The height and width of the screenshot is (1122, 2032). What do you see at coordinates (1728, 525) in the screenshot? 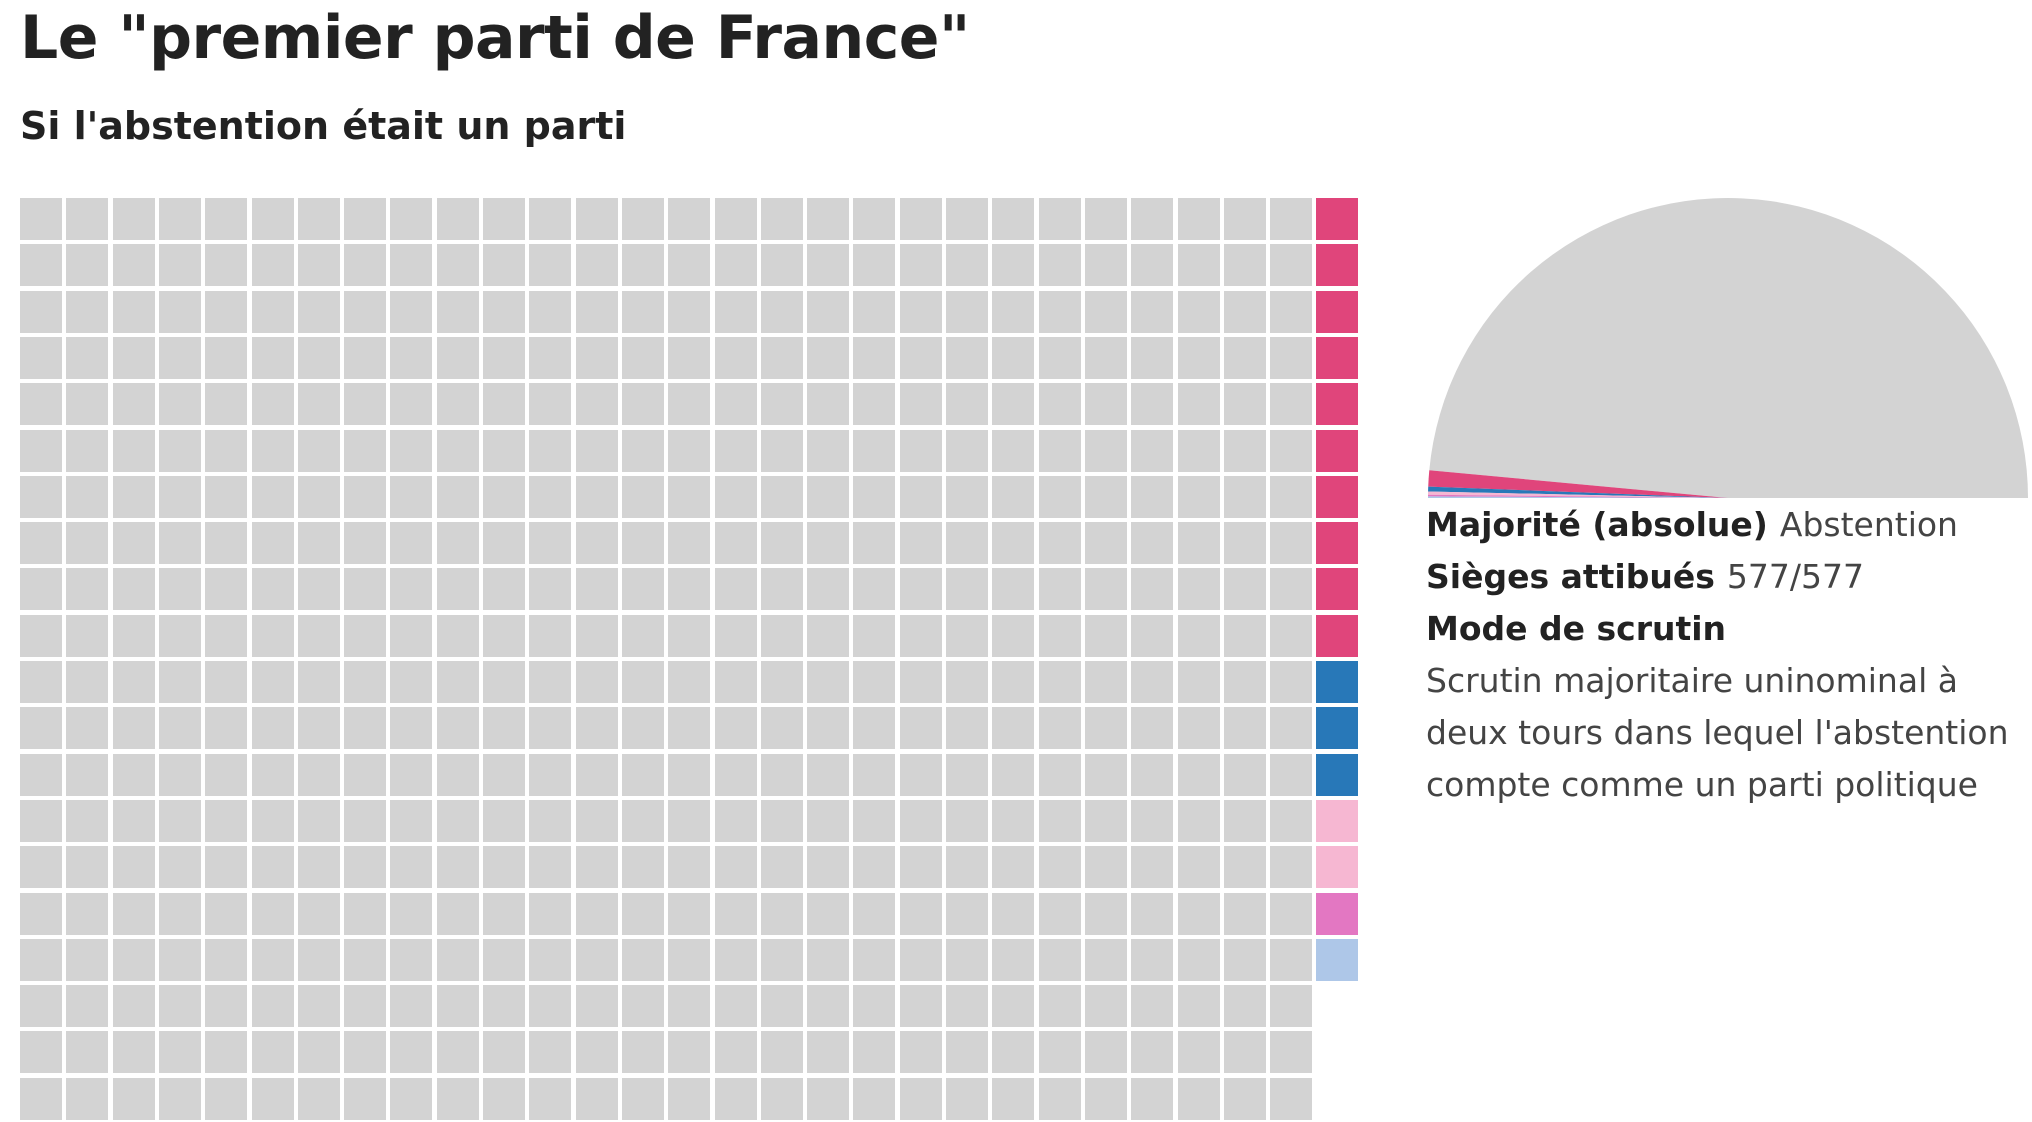
I see `majority-row: Majorité (absolue) Abstention` at bounding box center [1728, 525].